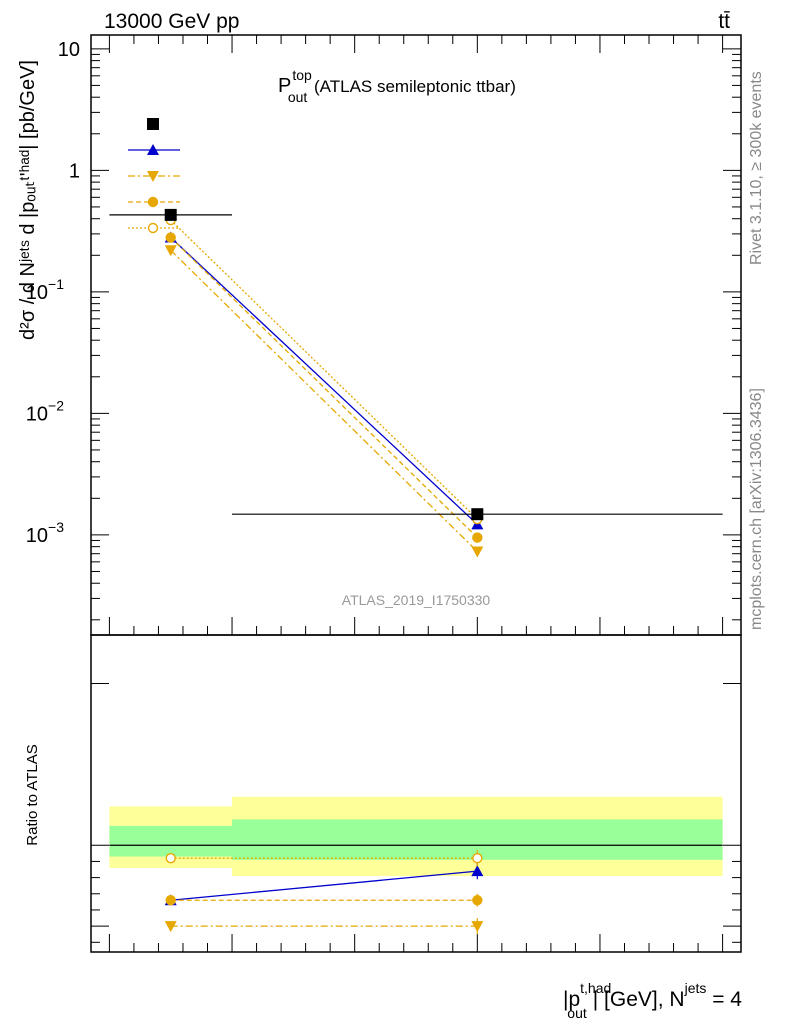 This screenshot has width=786, height=1024. Describe the element at coordinates (724, 21) in the screenshot. I see `process-label: tt̄` at that location.